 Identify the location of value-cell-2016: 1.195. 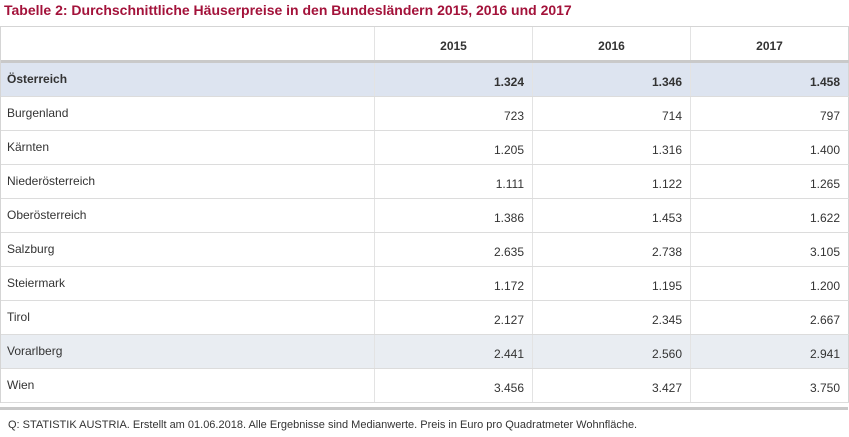
(612, 283).